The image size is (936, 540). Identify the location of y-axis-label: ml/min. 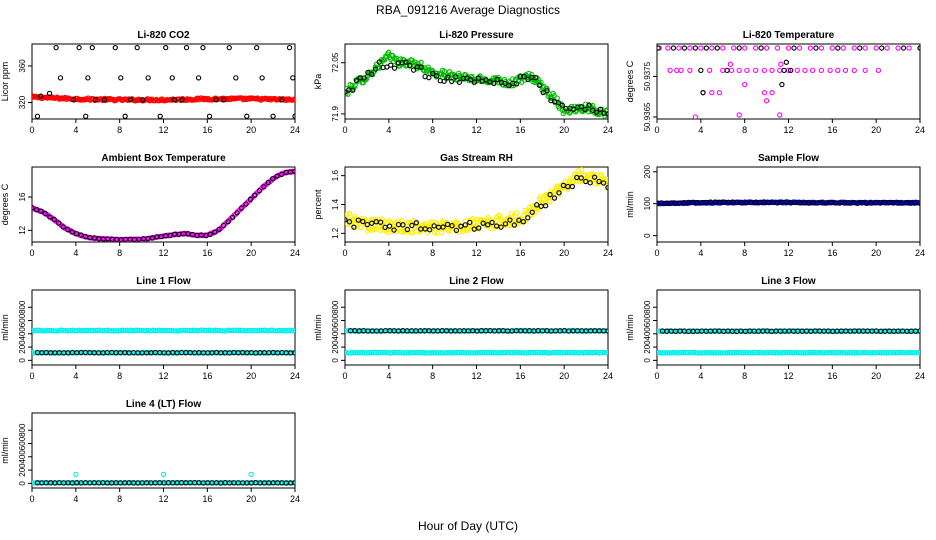
(630, 327).